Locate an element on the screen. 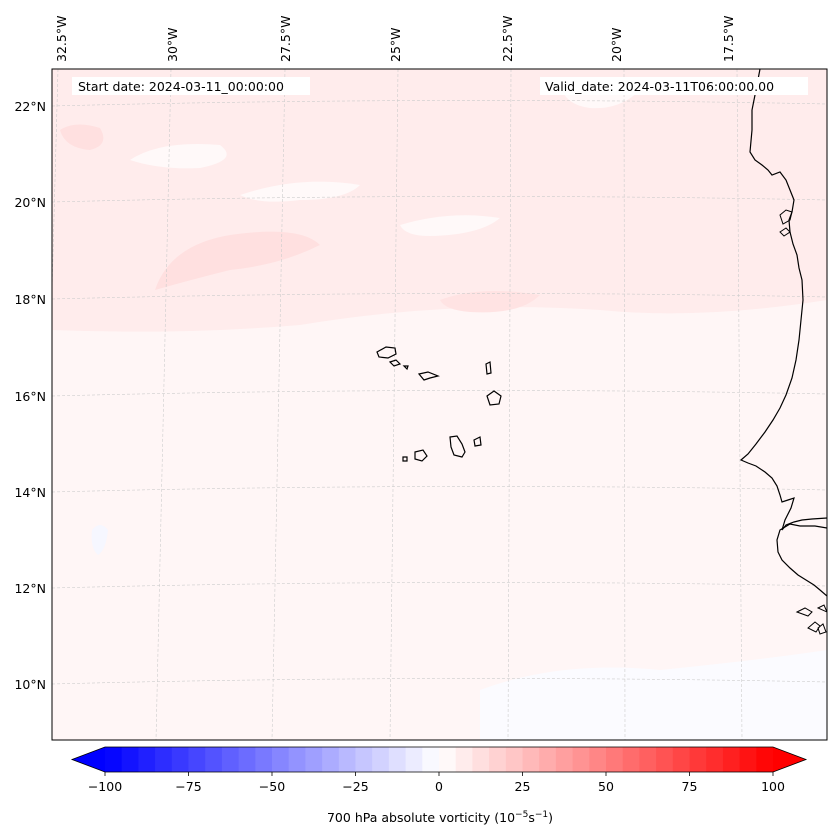  lon-label: 25°W is located at coordinates (395, 44).